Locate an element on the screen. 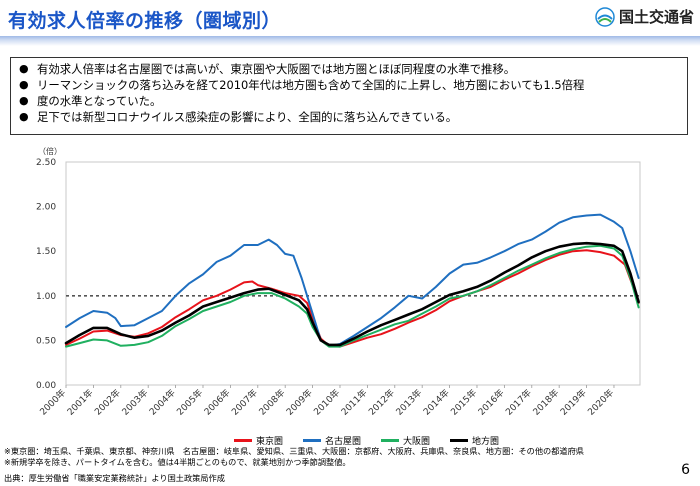 The height and width of the screenshot is (486, 700). y-axis-unit: （倍） is located at coordinates (50, 151).